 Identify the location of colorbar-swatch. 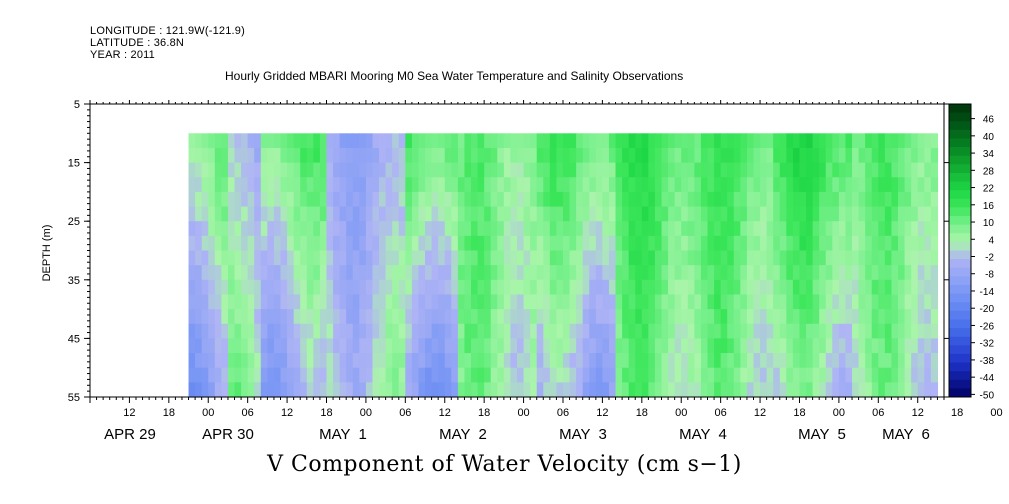
(960, 376).